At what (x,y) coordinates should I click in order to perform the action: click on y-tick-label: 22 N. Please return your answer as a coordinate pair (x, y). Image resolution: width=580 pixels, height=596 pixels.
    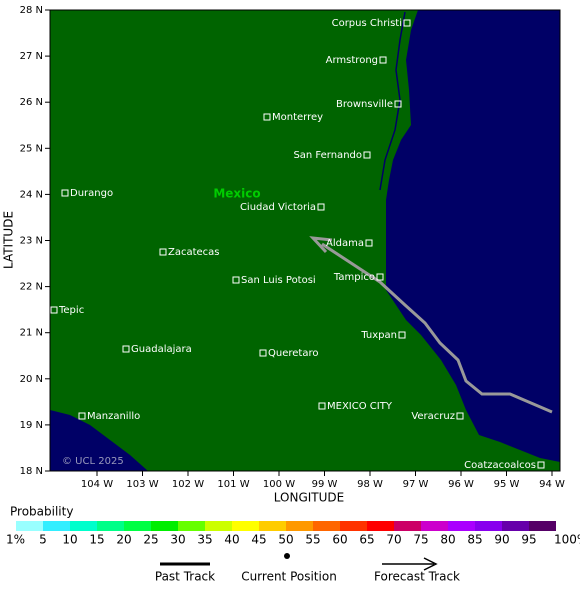
    Looking at the image, I should click on (31, 287).